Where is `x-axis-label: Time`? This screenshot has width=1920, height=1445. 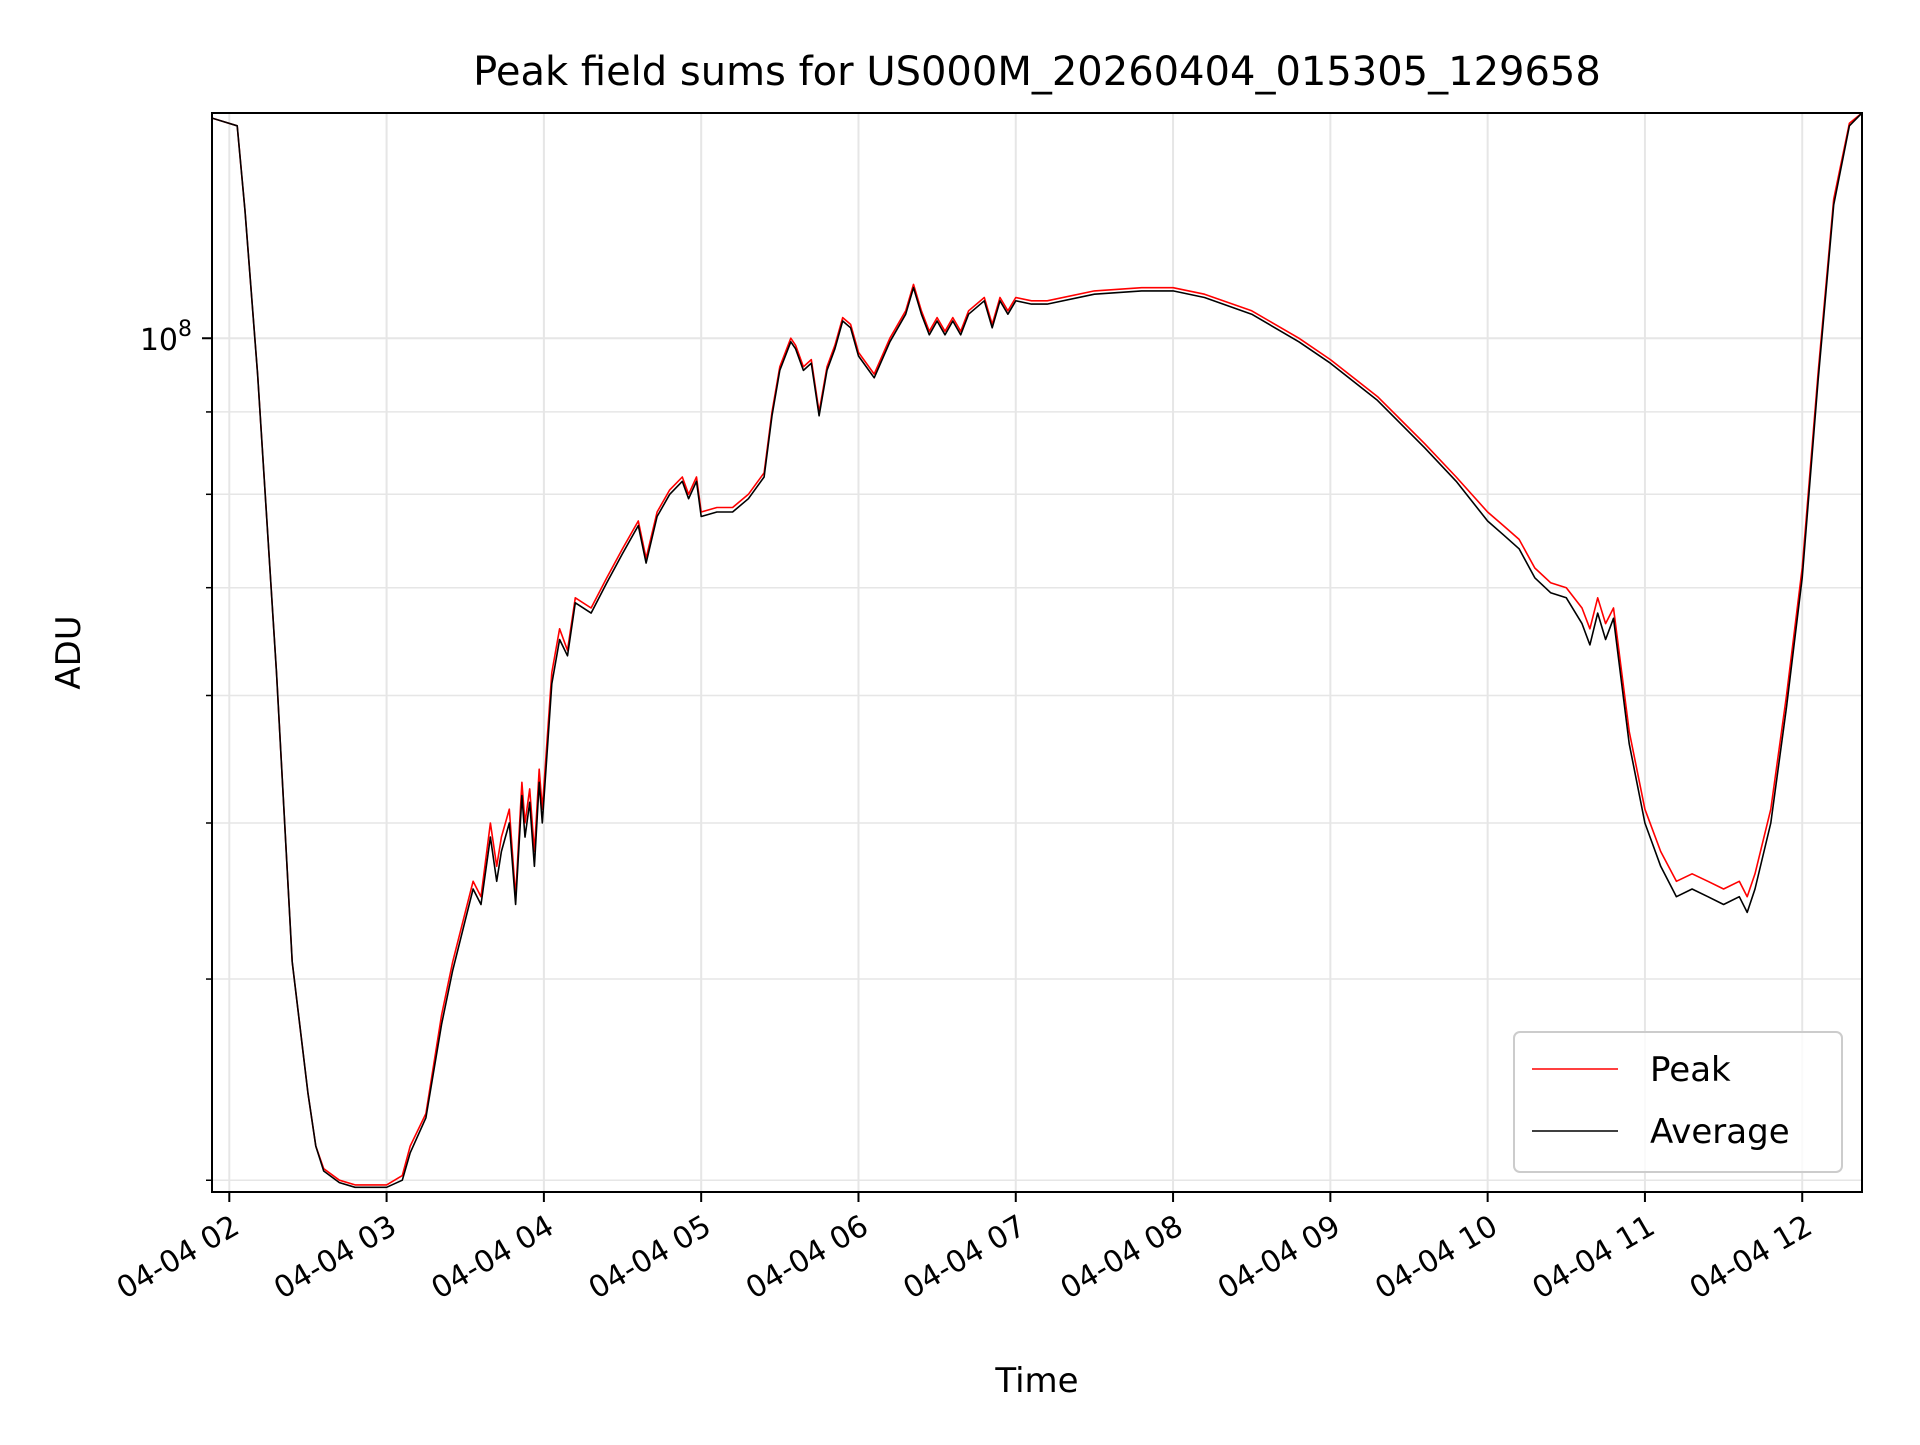
x-axis-label: Time is located at coordinates (1036, 1381).